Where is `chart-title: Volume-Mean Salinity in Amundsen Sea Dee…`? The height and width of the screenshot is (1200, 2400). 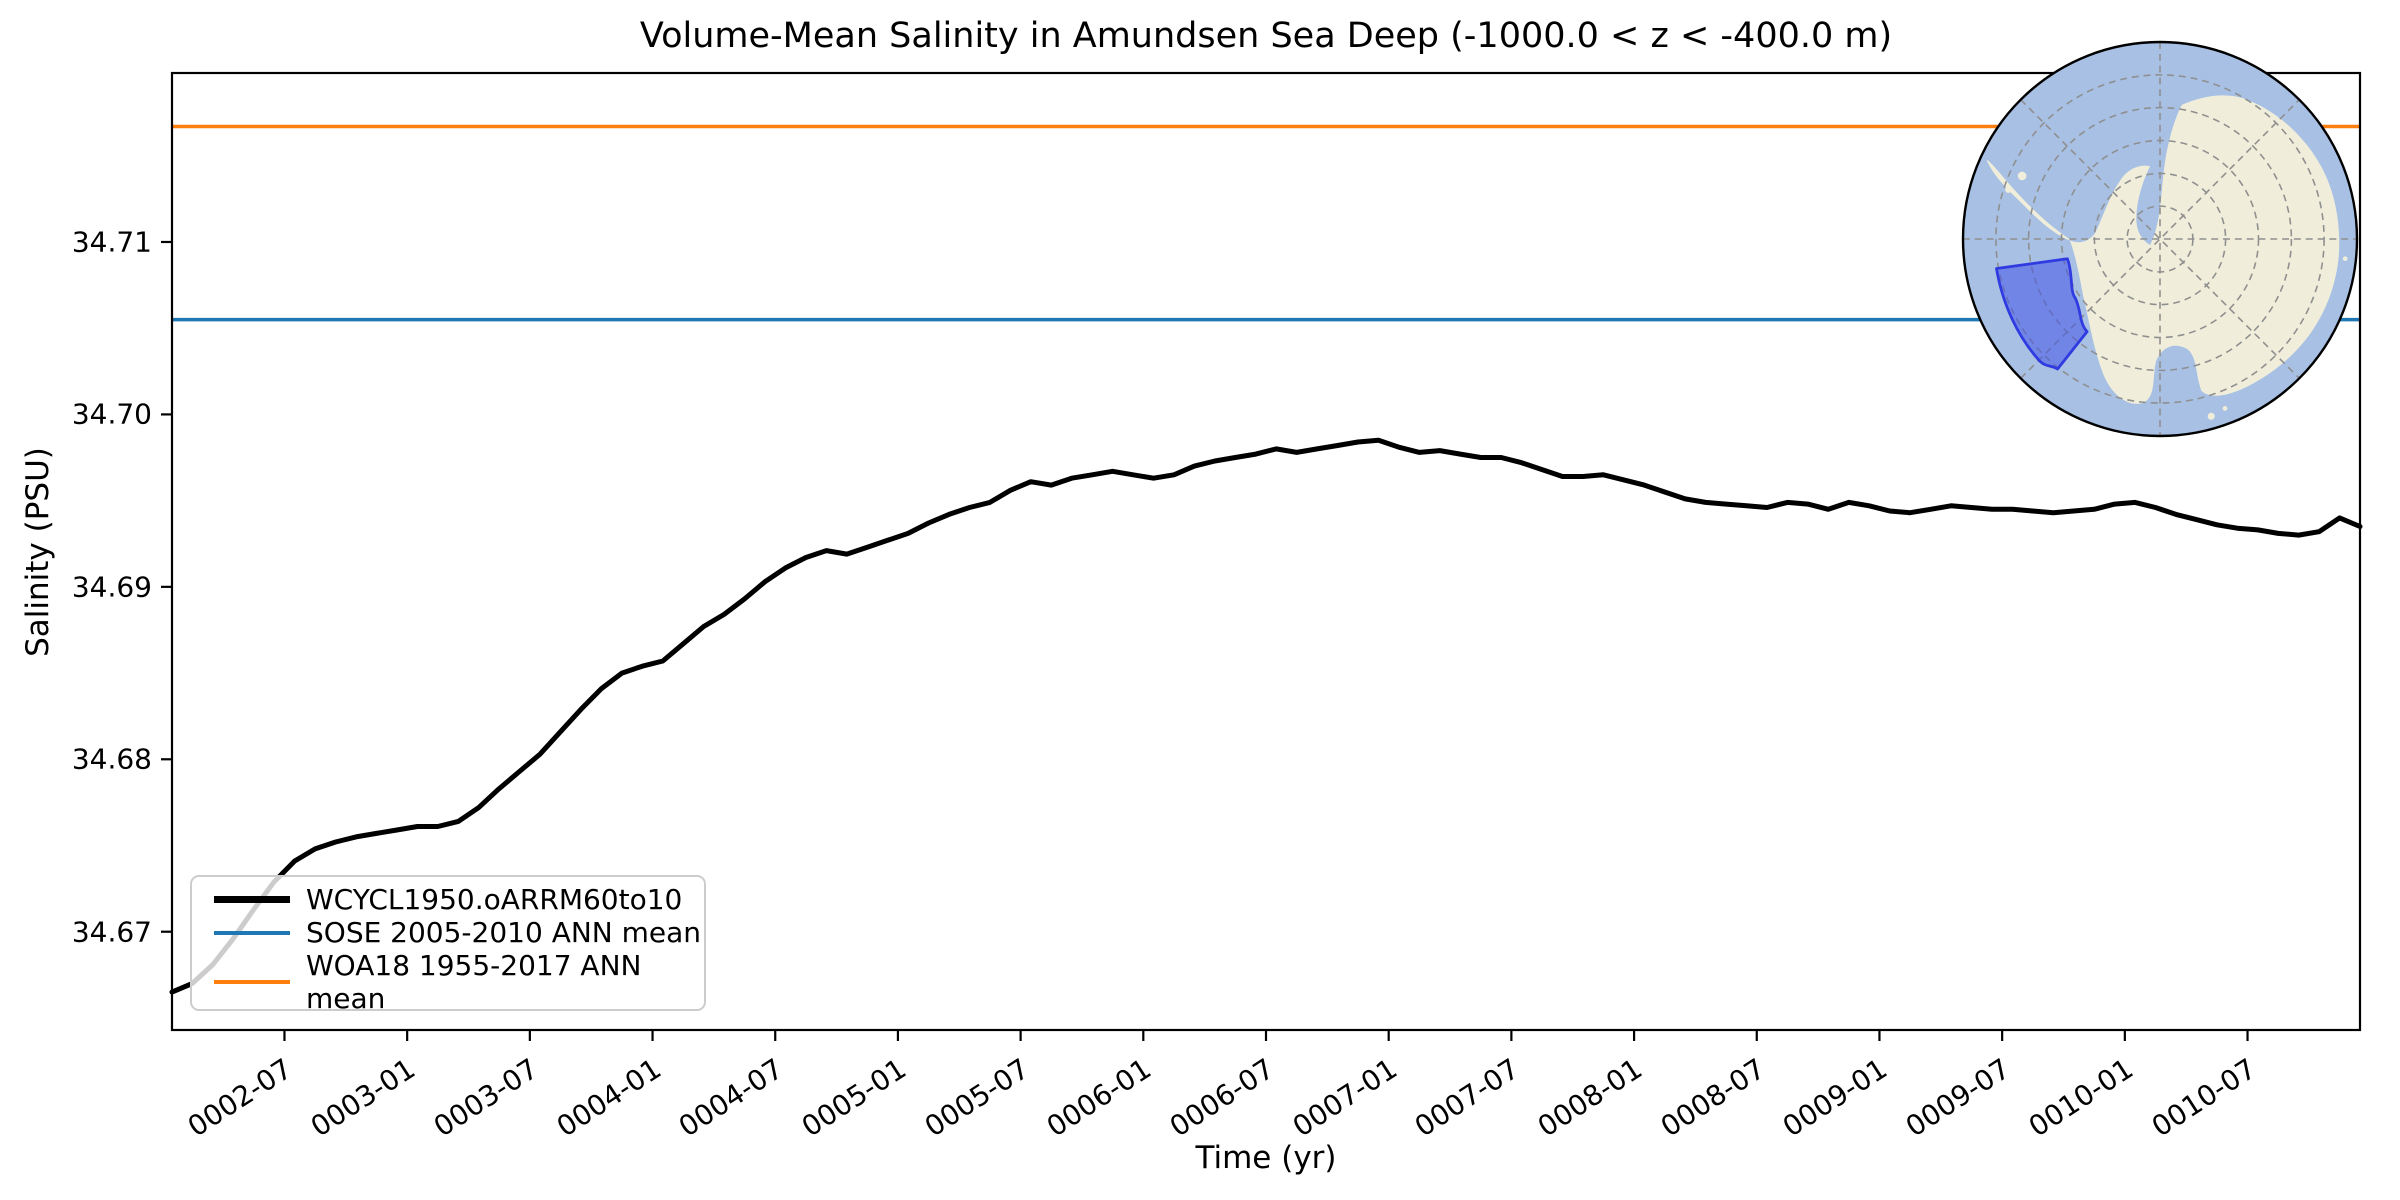 chart-title: Volume-Mean Salinity in Amundsen Sea Dee… is located at coordinates (1266, 36).